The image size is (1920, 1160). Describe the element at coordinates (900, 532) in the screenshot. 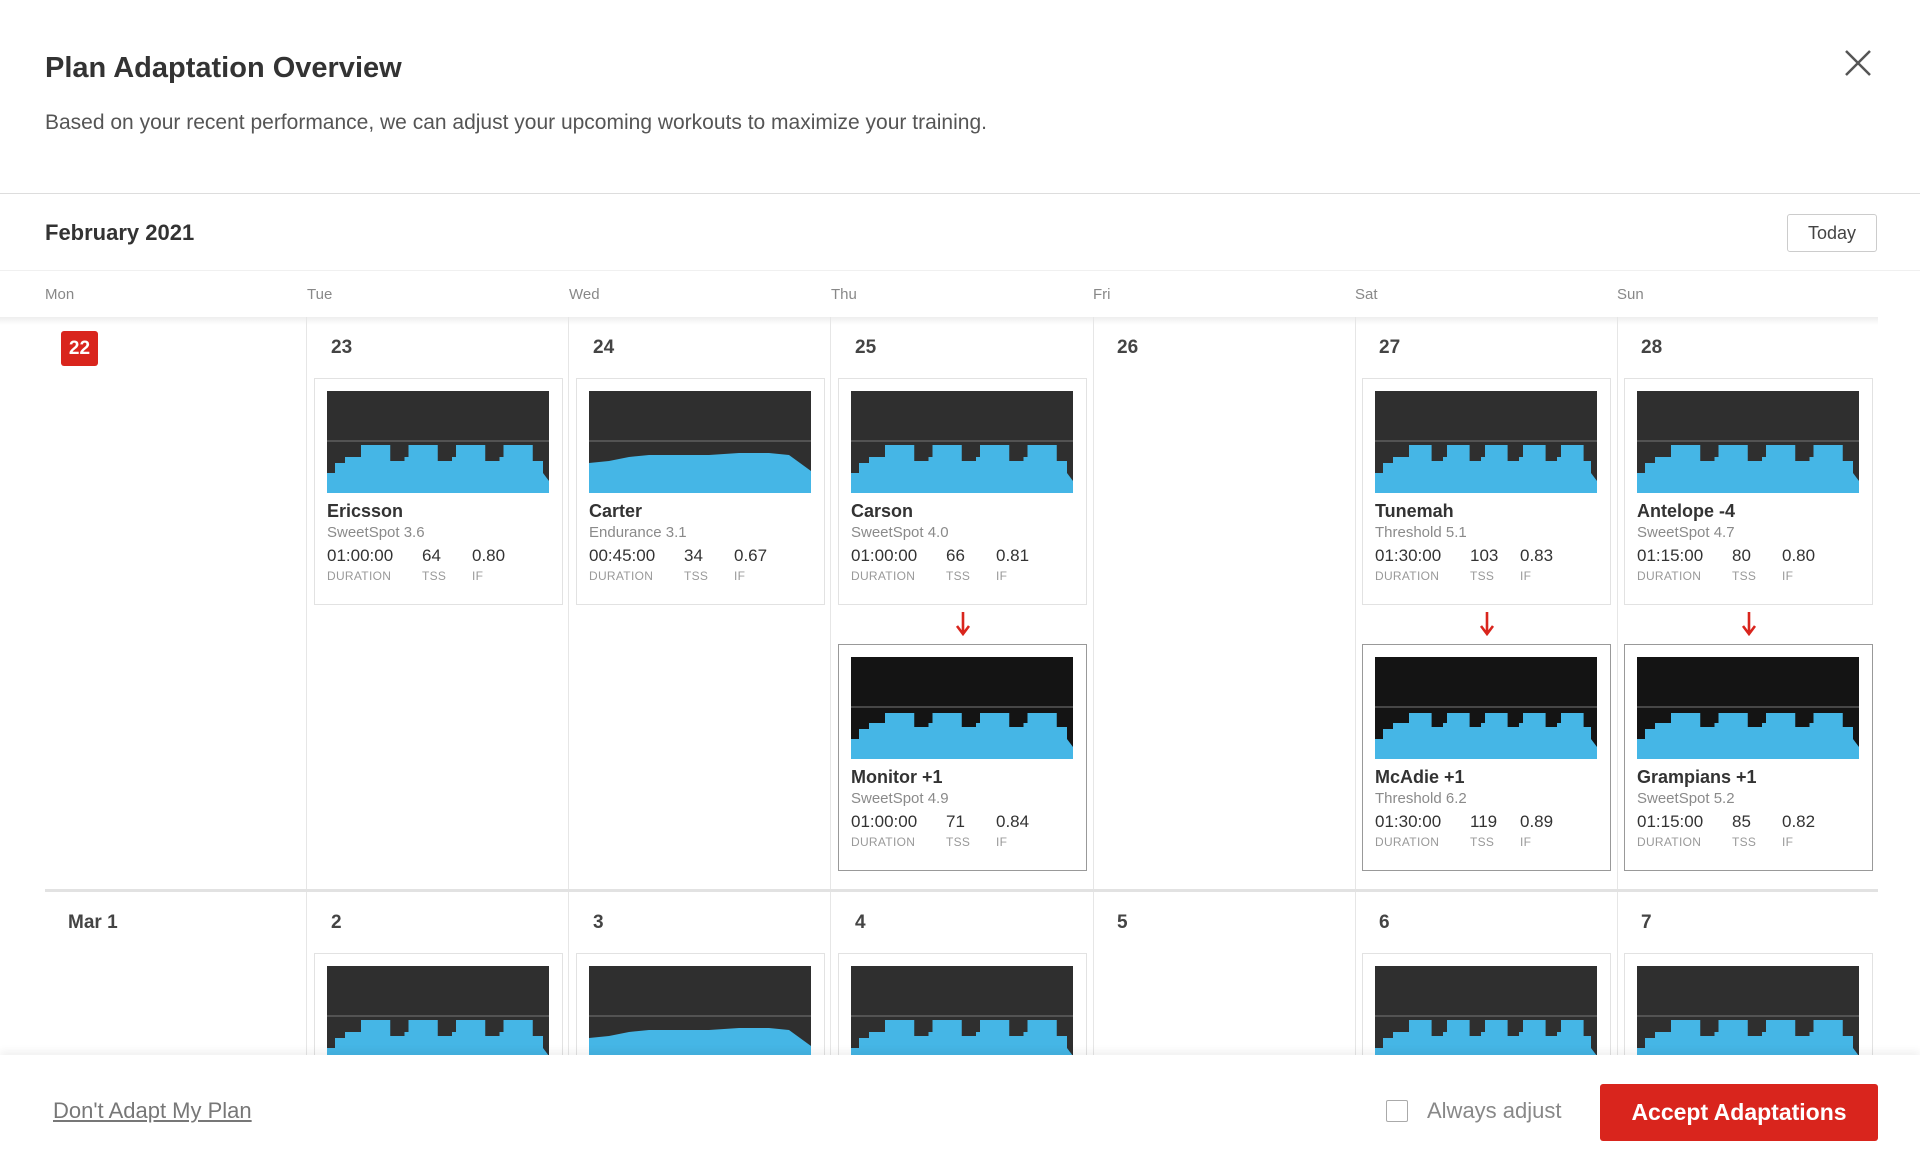

I see `workout-level: SweetSpot 4.0` at that location.